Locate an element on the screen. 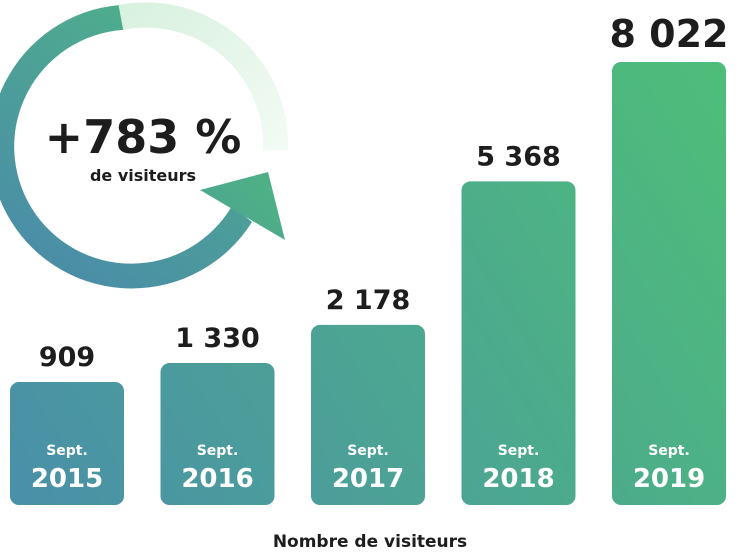 This screenshot has height=553, width=741. value-label-2019: 8 022 is located at coordinates (669, 34).